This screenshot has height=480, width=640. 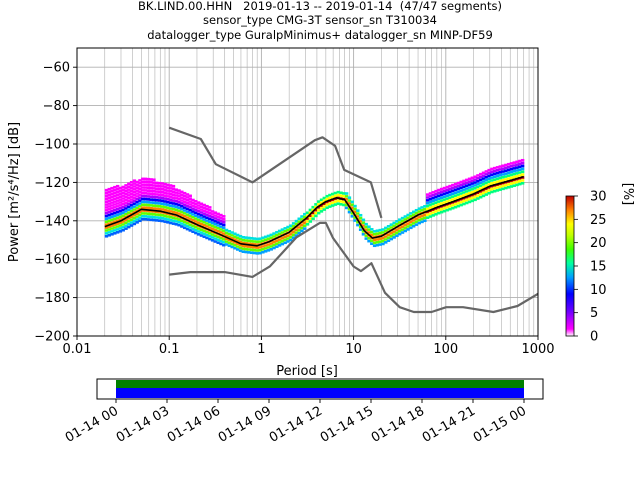 I want to click on time-tick-label: 01-14 21, so click(x=449, y=425).